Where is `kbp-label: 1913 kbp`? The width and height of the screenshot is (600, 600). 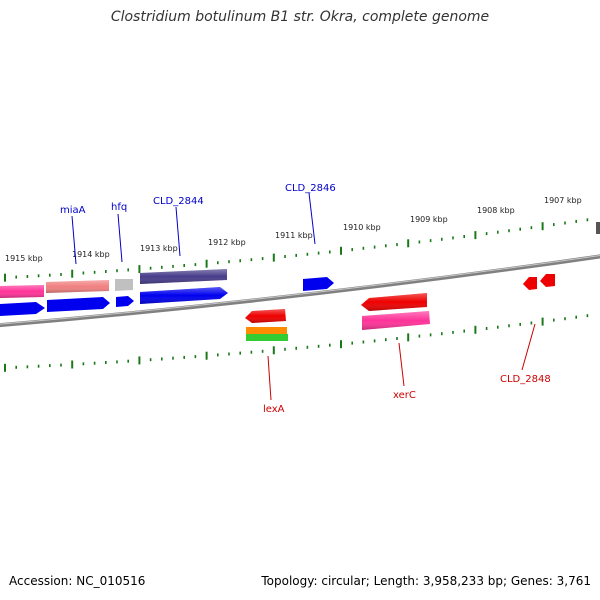
kbp-label: 1913 kbp is located at coordinates (159, 248).